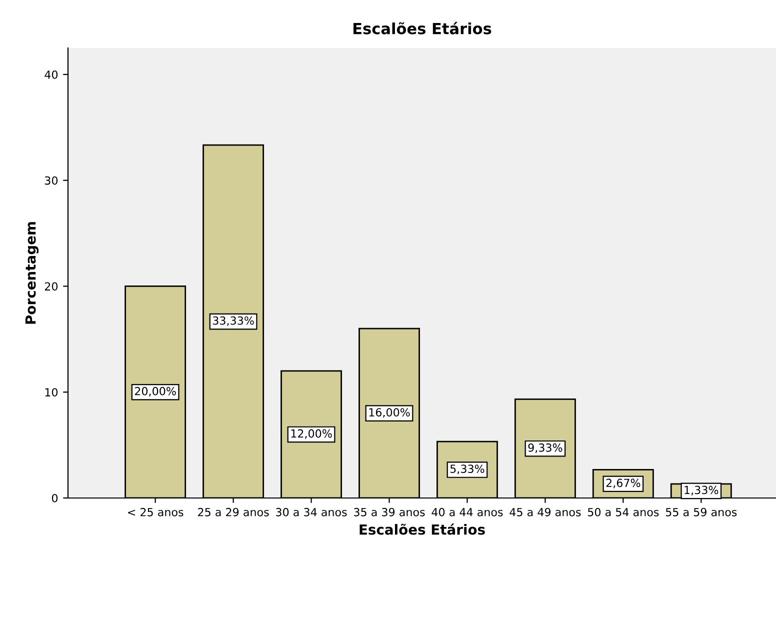 The width and height of the screenshot is (776, 628). I want to click on x-tick-label: 30 a 34 anos, so click(311, 512).